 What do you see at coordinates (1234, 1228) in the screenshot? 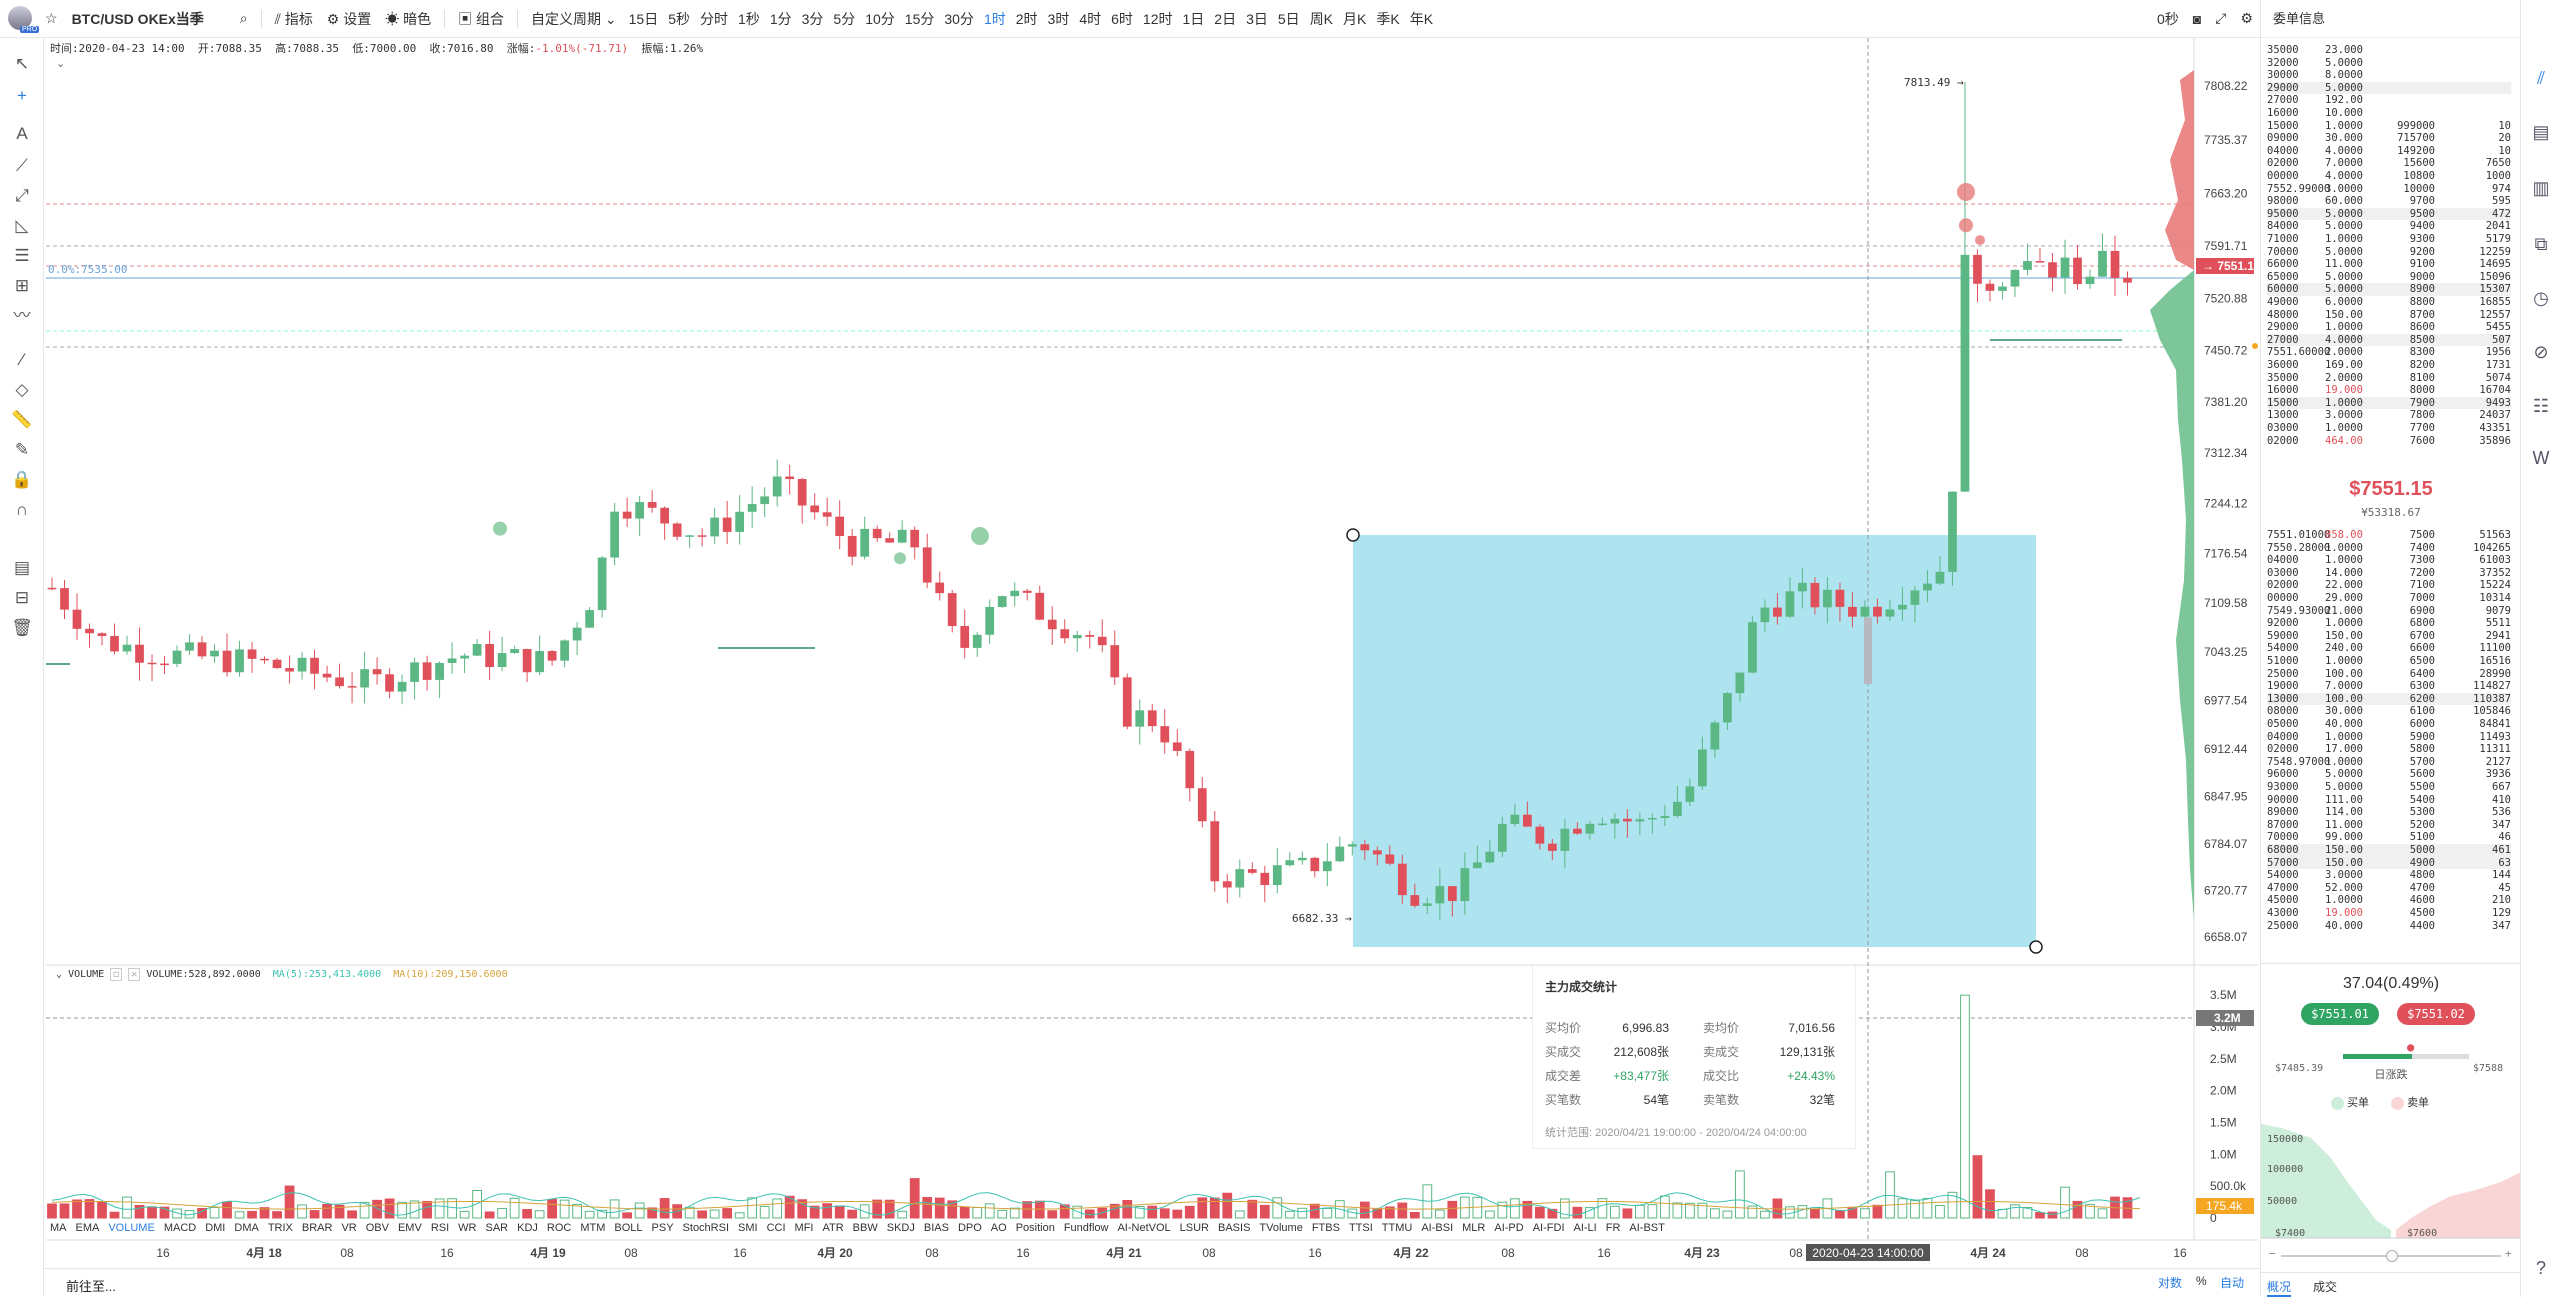
I see `indicator-tab: BASIS` at bounding box center [1234, 1228].